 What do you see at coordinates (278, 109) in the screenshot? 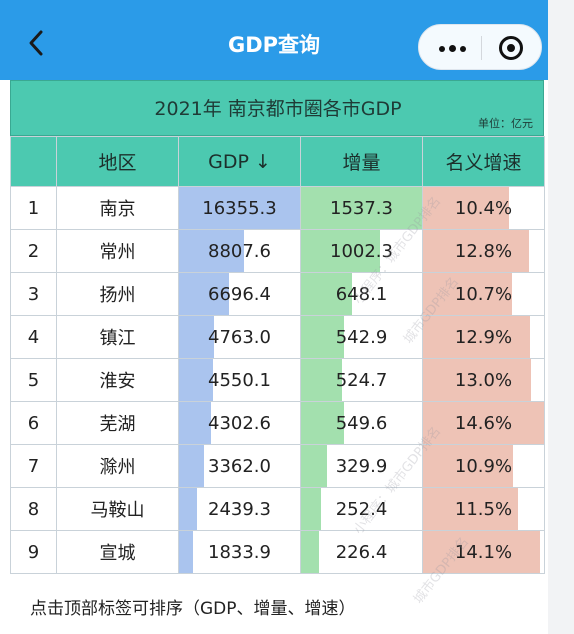
I see `table-title: 2021年 南京都市圈各市GDP` at bounding box center [278, 109].